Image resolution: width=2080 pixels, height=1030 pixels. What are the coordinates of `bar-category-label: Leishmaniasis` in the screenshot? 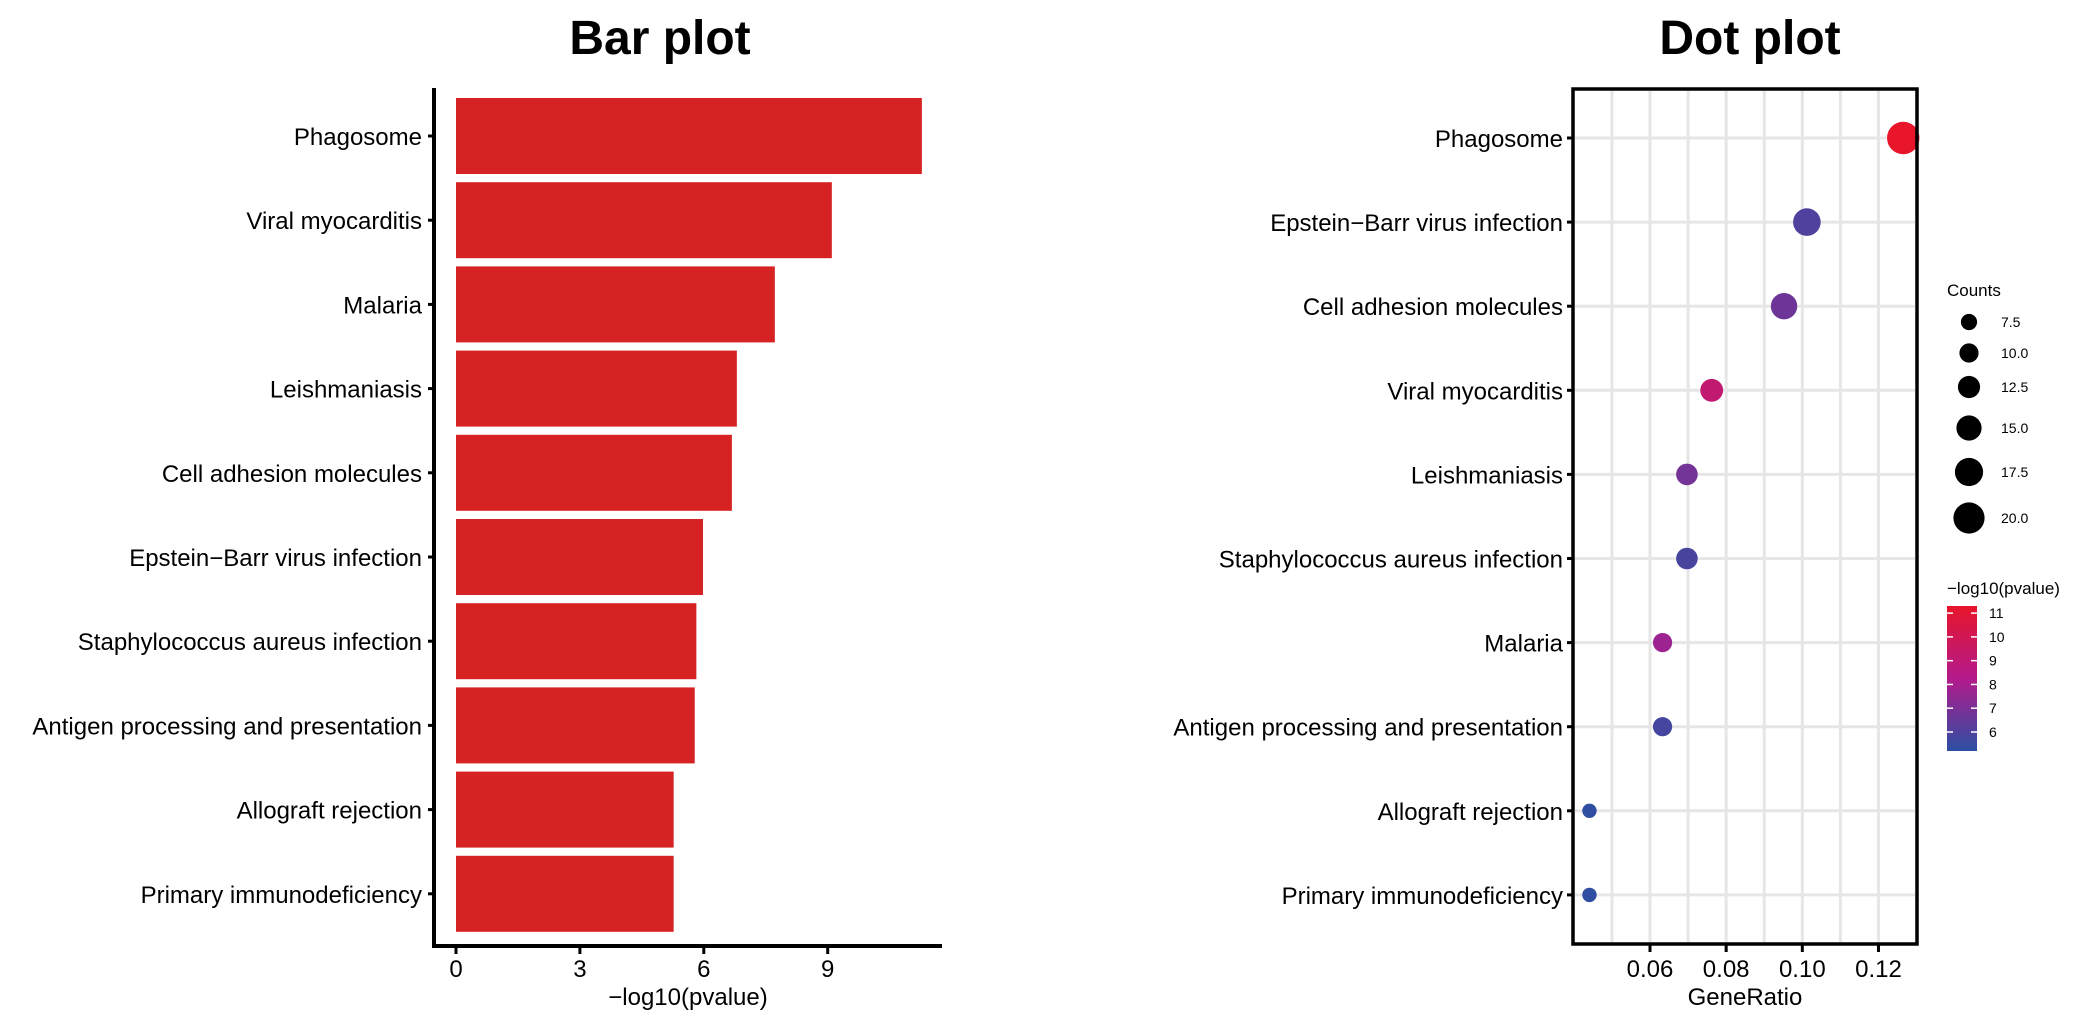 It's located at (346, 390).